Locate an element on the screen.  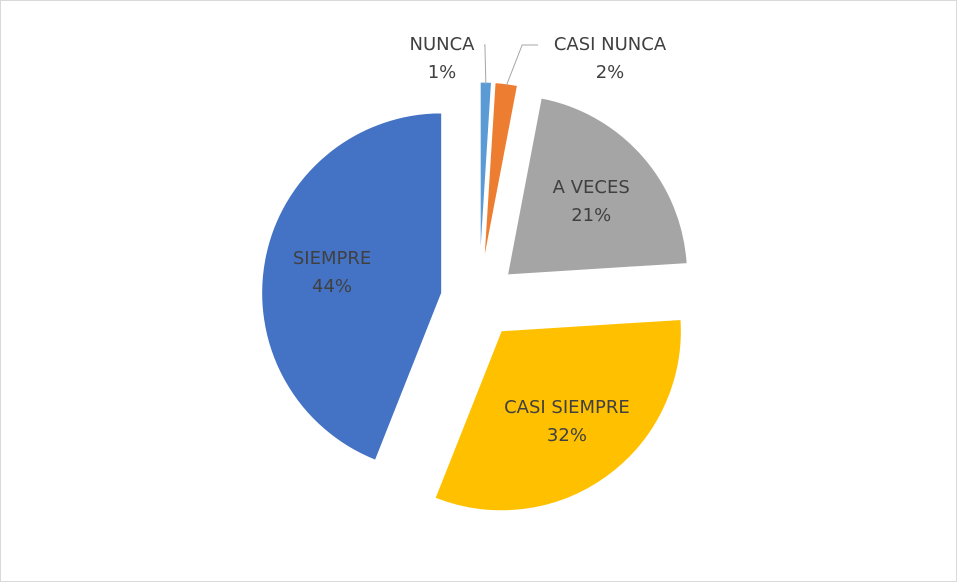
slice-label: CASI NUNCA is located at coordinates (610, 44).